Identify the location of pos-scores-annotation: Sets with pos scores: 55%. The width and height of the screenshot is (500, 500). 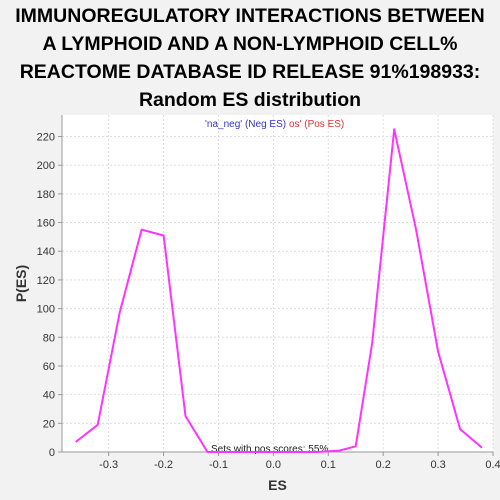
(269, 449).